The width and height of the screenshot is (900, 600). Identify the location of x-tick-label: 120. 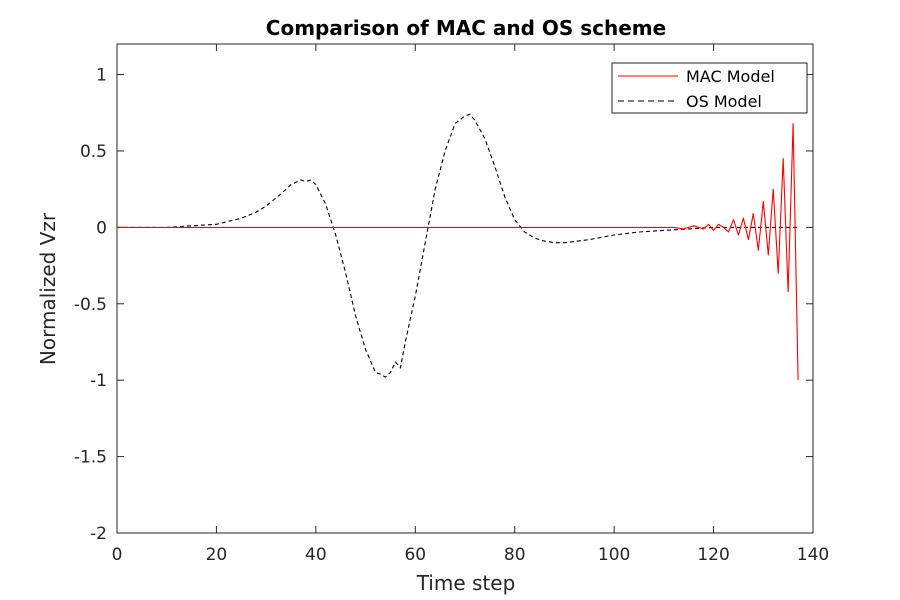
(713, 555).